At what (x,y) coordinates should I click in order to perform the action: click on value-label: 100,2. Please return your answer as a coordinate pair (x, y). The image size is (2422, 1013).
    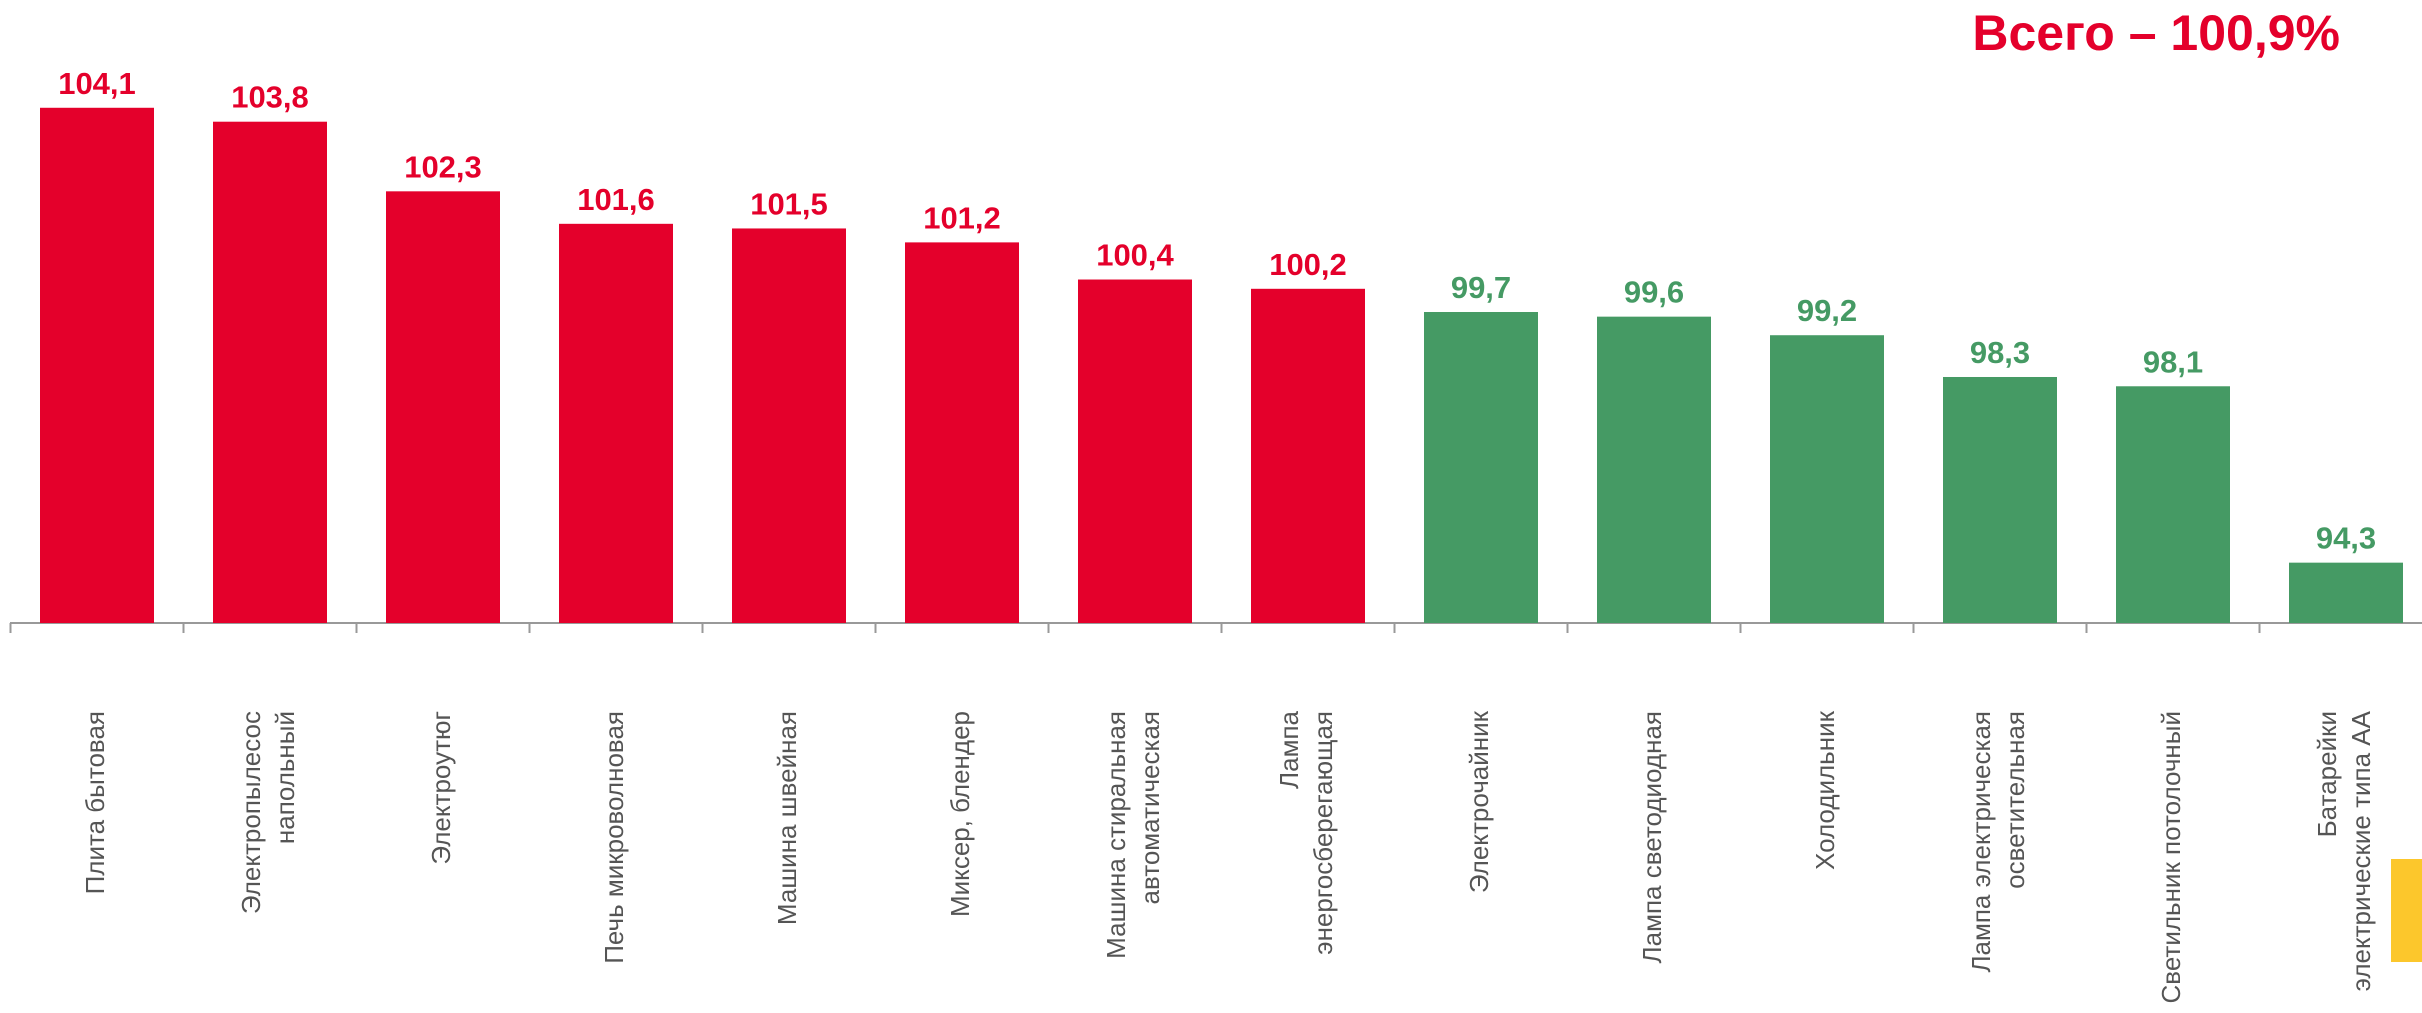
    Looking at the image, I should click on (1308, 264).